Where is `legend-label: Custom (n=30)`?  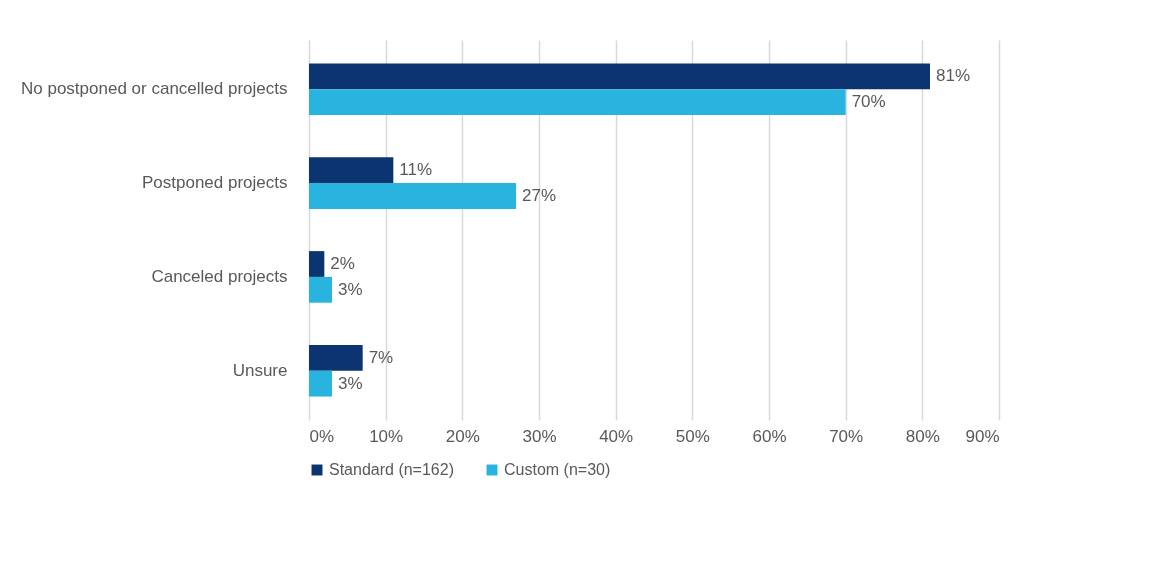 legend-label: Custom (n=30) is located at coordinates (557, 469).